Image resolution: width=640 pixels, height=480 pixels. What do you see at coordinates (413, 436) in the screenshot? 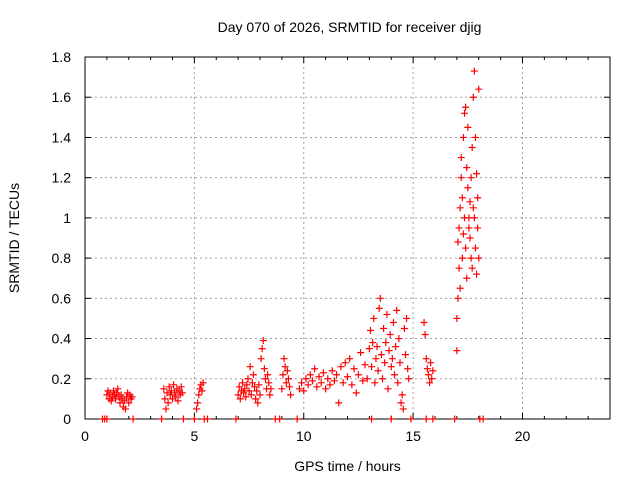
I see `x-tick-label: 15` at bounding box center [413, 436].